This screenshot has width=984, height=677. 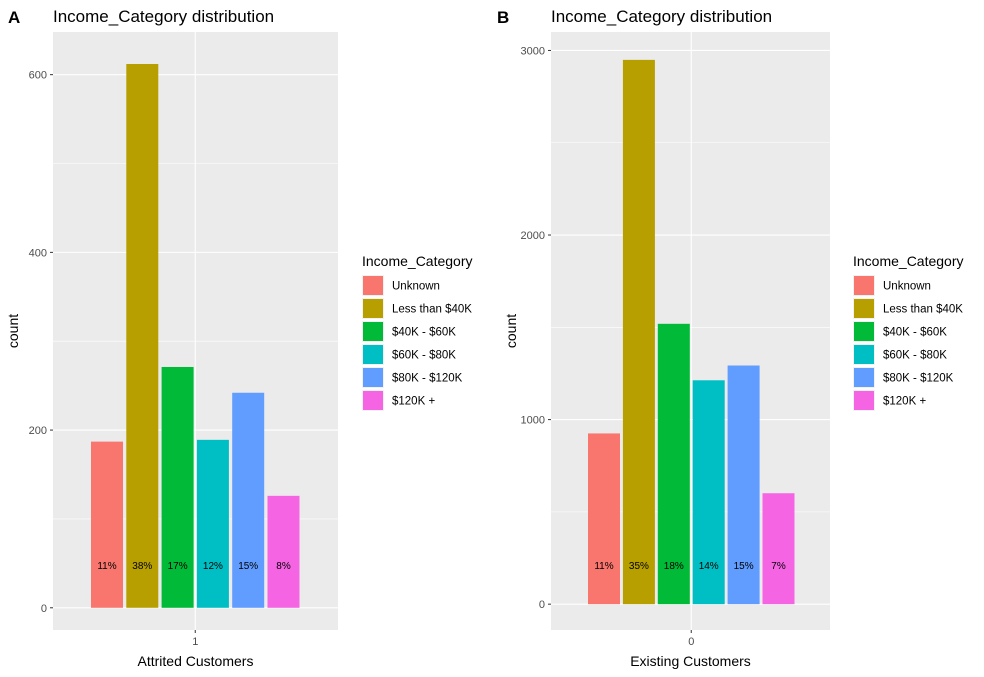 What do you see at coordinates (533, 421) in the screenshot?
I see `y-tick-label: 1000` at bounding box center [533, 421].